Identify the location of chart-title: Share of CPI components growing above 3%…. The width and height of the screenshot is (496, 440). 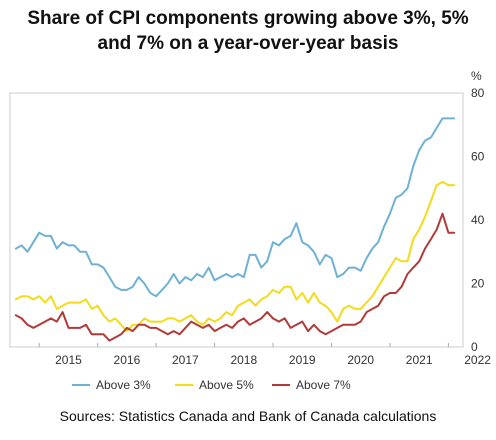
(248, 31).